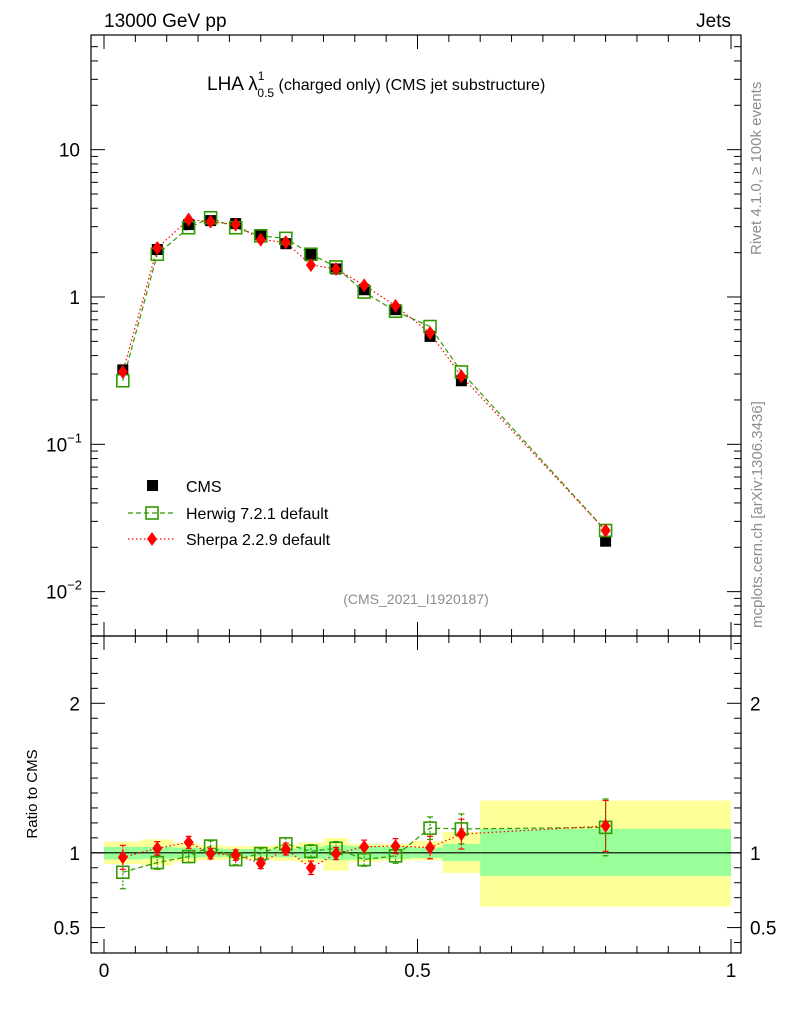 The width and height of the screenshot is (786, 1024). What do you see at coordinates (756, 168) in the screenshot?
I see `rivet-label: Rivet 4.1.0, ≥ 100k events` at bounding box center [756, 168].